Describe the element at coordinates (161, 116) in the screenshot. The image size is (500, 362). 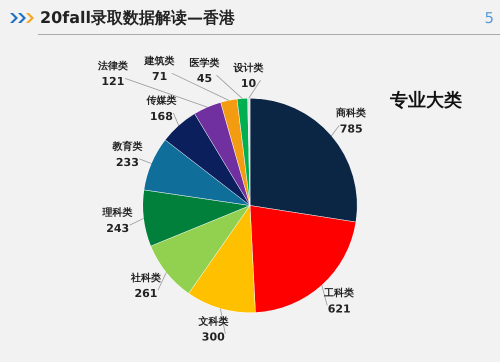
I see `data-label: 168` at that location.